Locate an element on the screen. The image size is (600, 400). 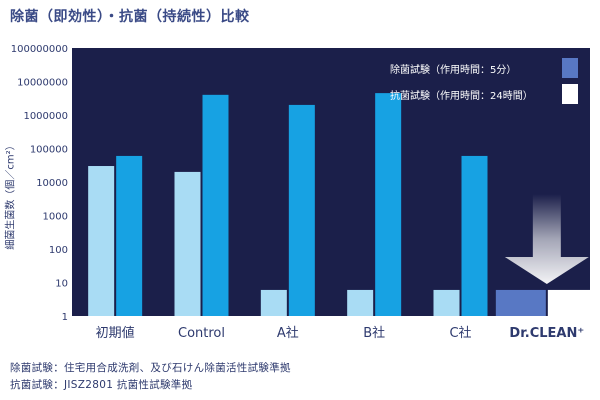
footnote-sterilization: 除菌試験：住宅用合成洗剤、及び石けん除菌活性試験準拠 is located at coordinates (150, 368).